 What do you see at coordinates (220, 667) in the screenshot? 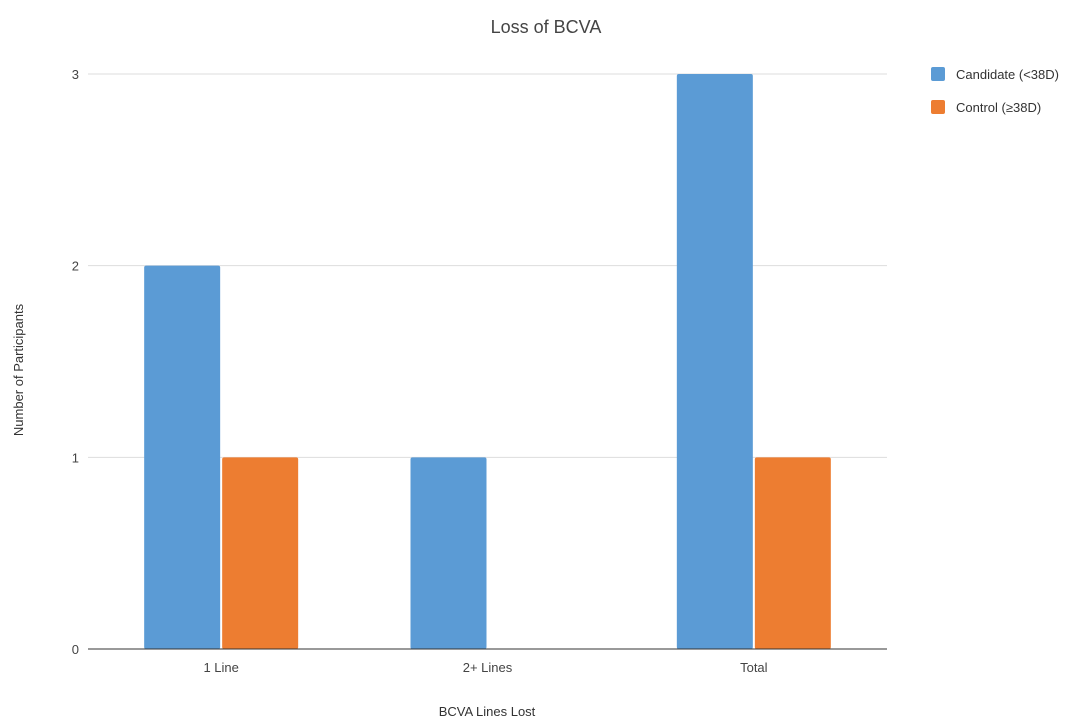
I see `x-tick-label: 1 Line` at bounding box center [220, 667].